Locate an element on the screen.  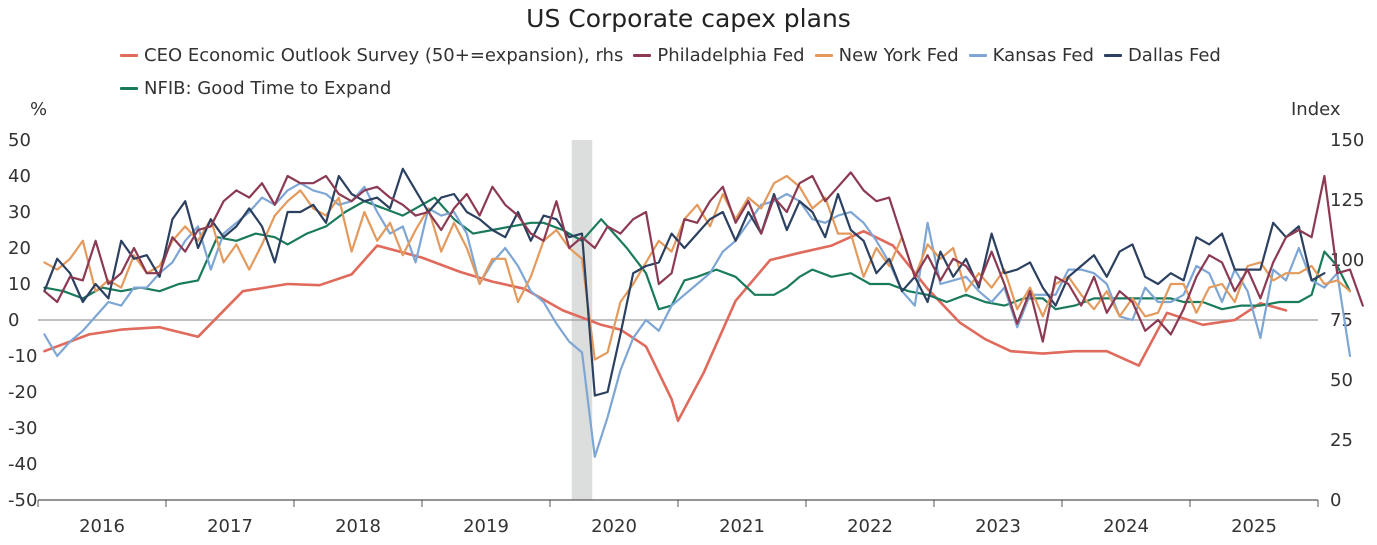
left-tick-label: 0 is located at coordinates (13, 320).